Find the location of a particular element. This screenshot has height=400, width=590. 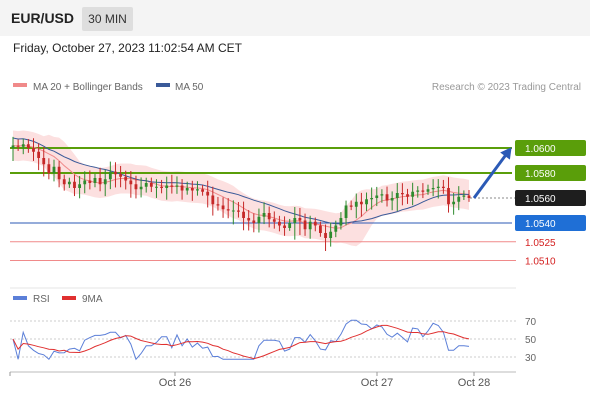

legend-swatch-ma50 is located at coordinates (163, 85).